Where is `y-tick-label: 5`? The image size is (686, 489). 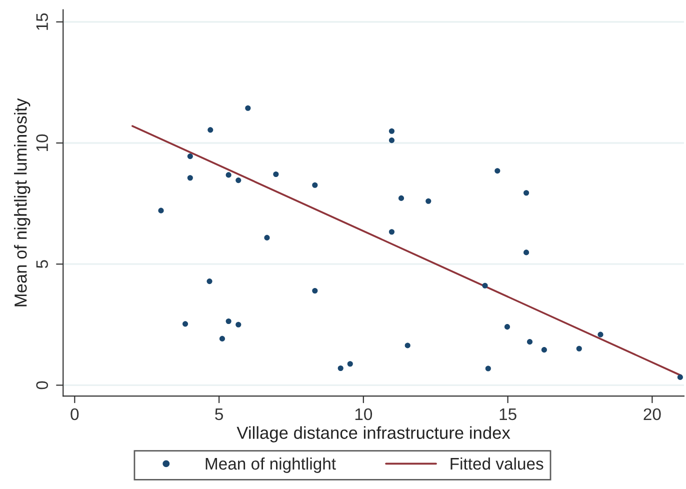
y-tick-label: 5 is located at coordinates (42, 264).